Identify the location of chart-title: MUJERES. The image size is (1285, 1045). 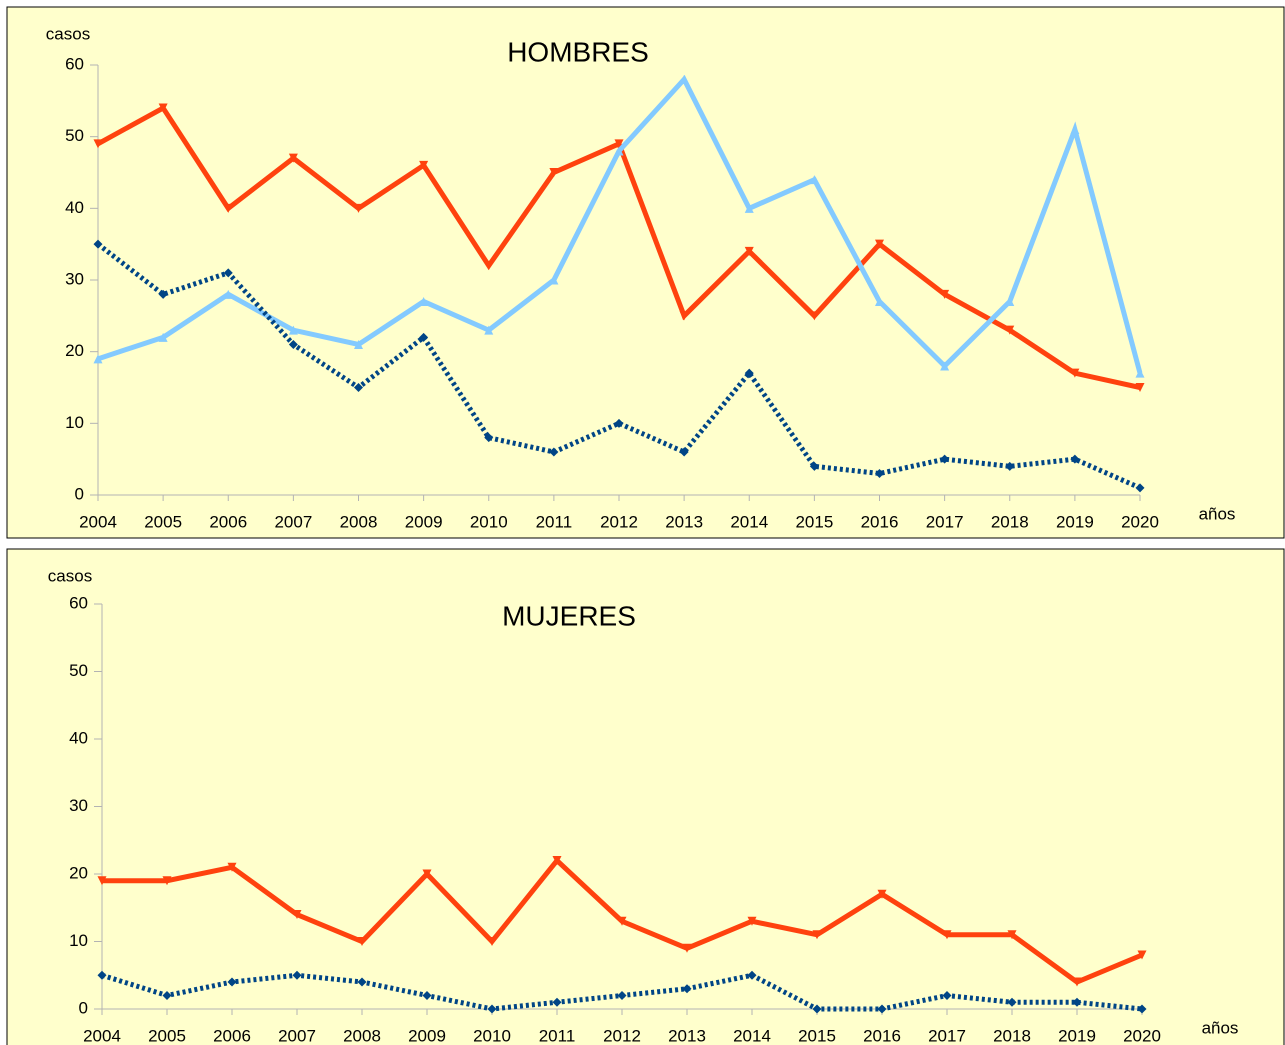
(569, 615).